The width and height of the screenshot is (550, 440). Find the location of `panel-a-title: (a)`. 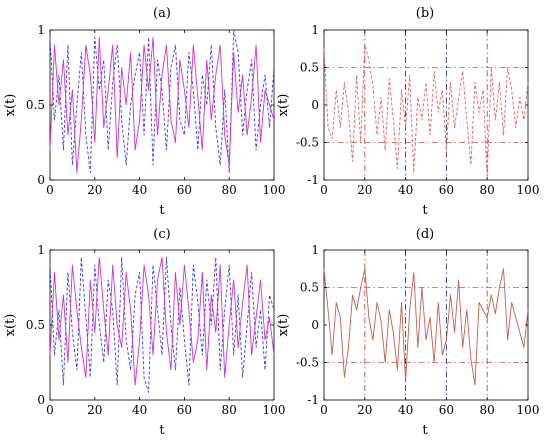

panel-a-title: (a) is located at coordinates (162, 13).